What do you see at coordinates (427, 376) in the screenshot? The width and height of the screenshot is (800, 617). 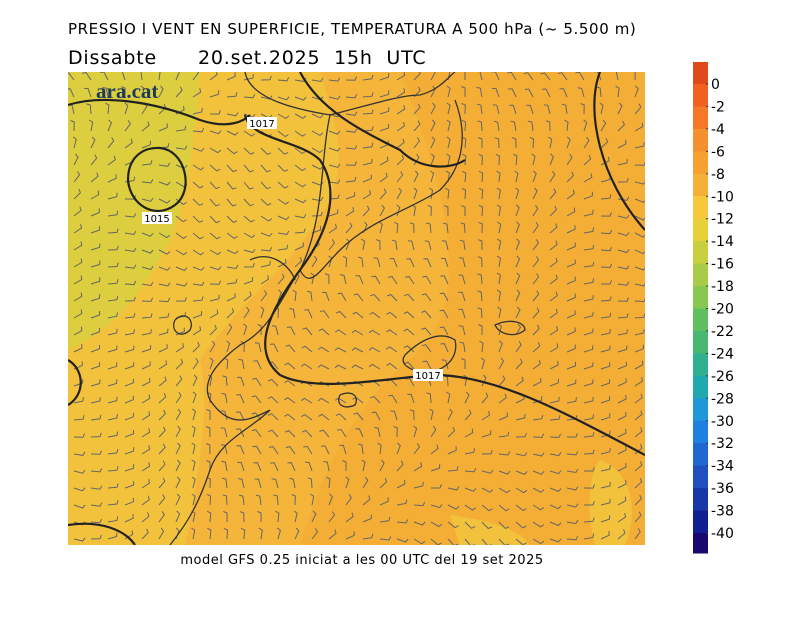 I see `isobar-label: 1017` at bounding box center [427, 376].